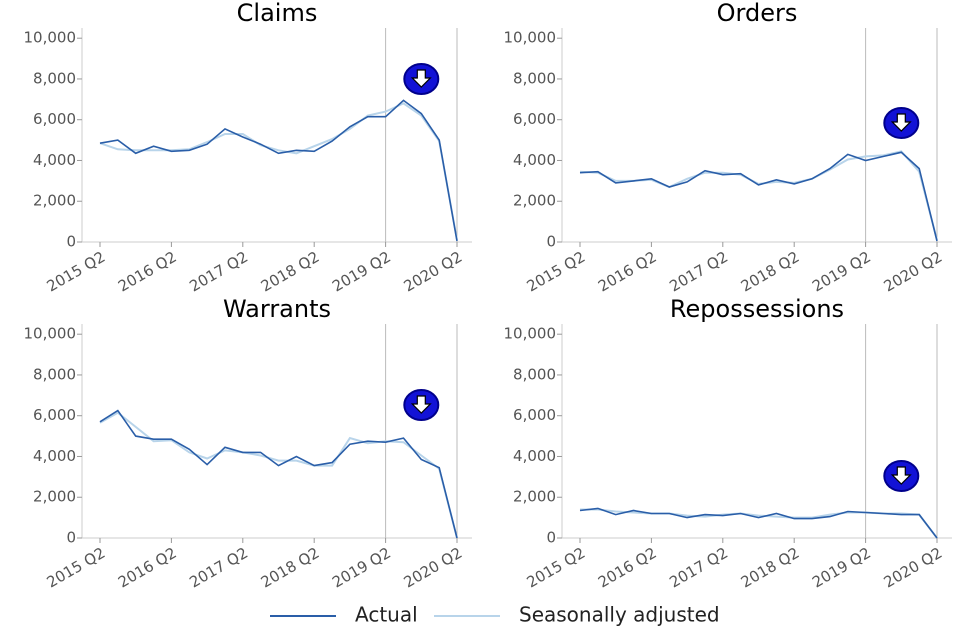 The height and width of the screenshot is (640, 960). I want to click on legend-label: Seasonally adjusted, so click(619, 615).